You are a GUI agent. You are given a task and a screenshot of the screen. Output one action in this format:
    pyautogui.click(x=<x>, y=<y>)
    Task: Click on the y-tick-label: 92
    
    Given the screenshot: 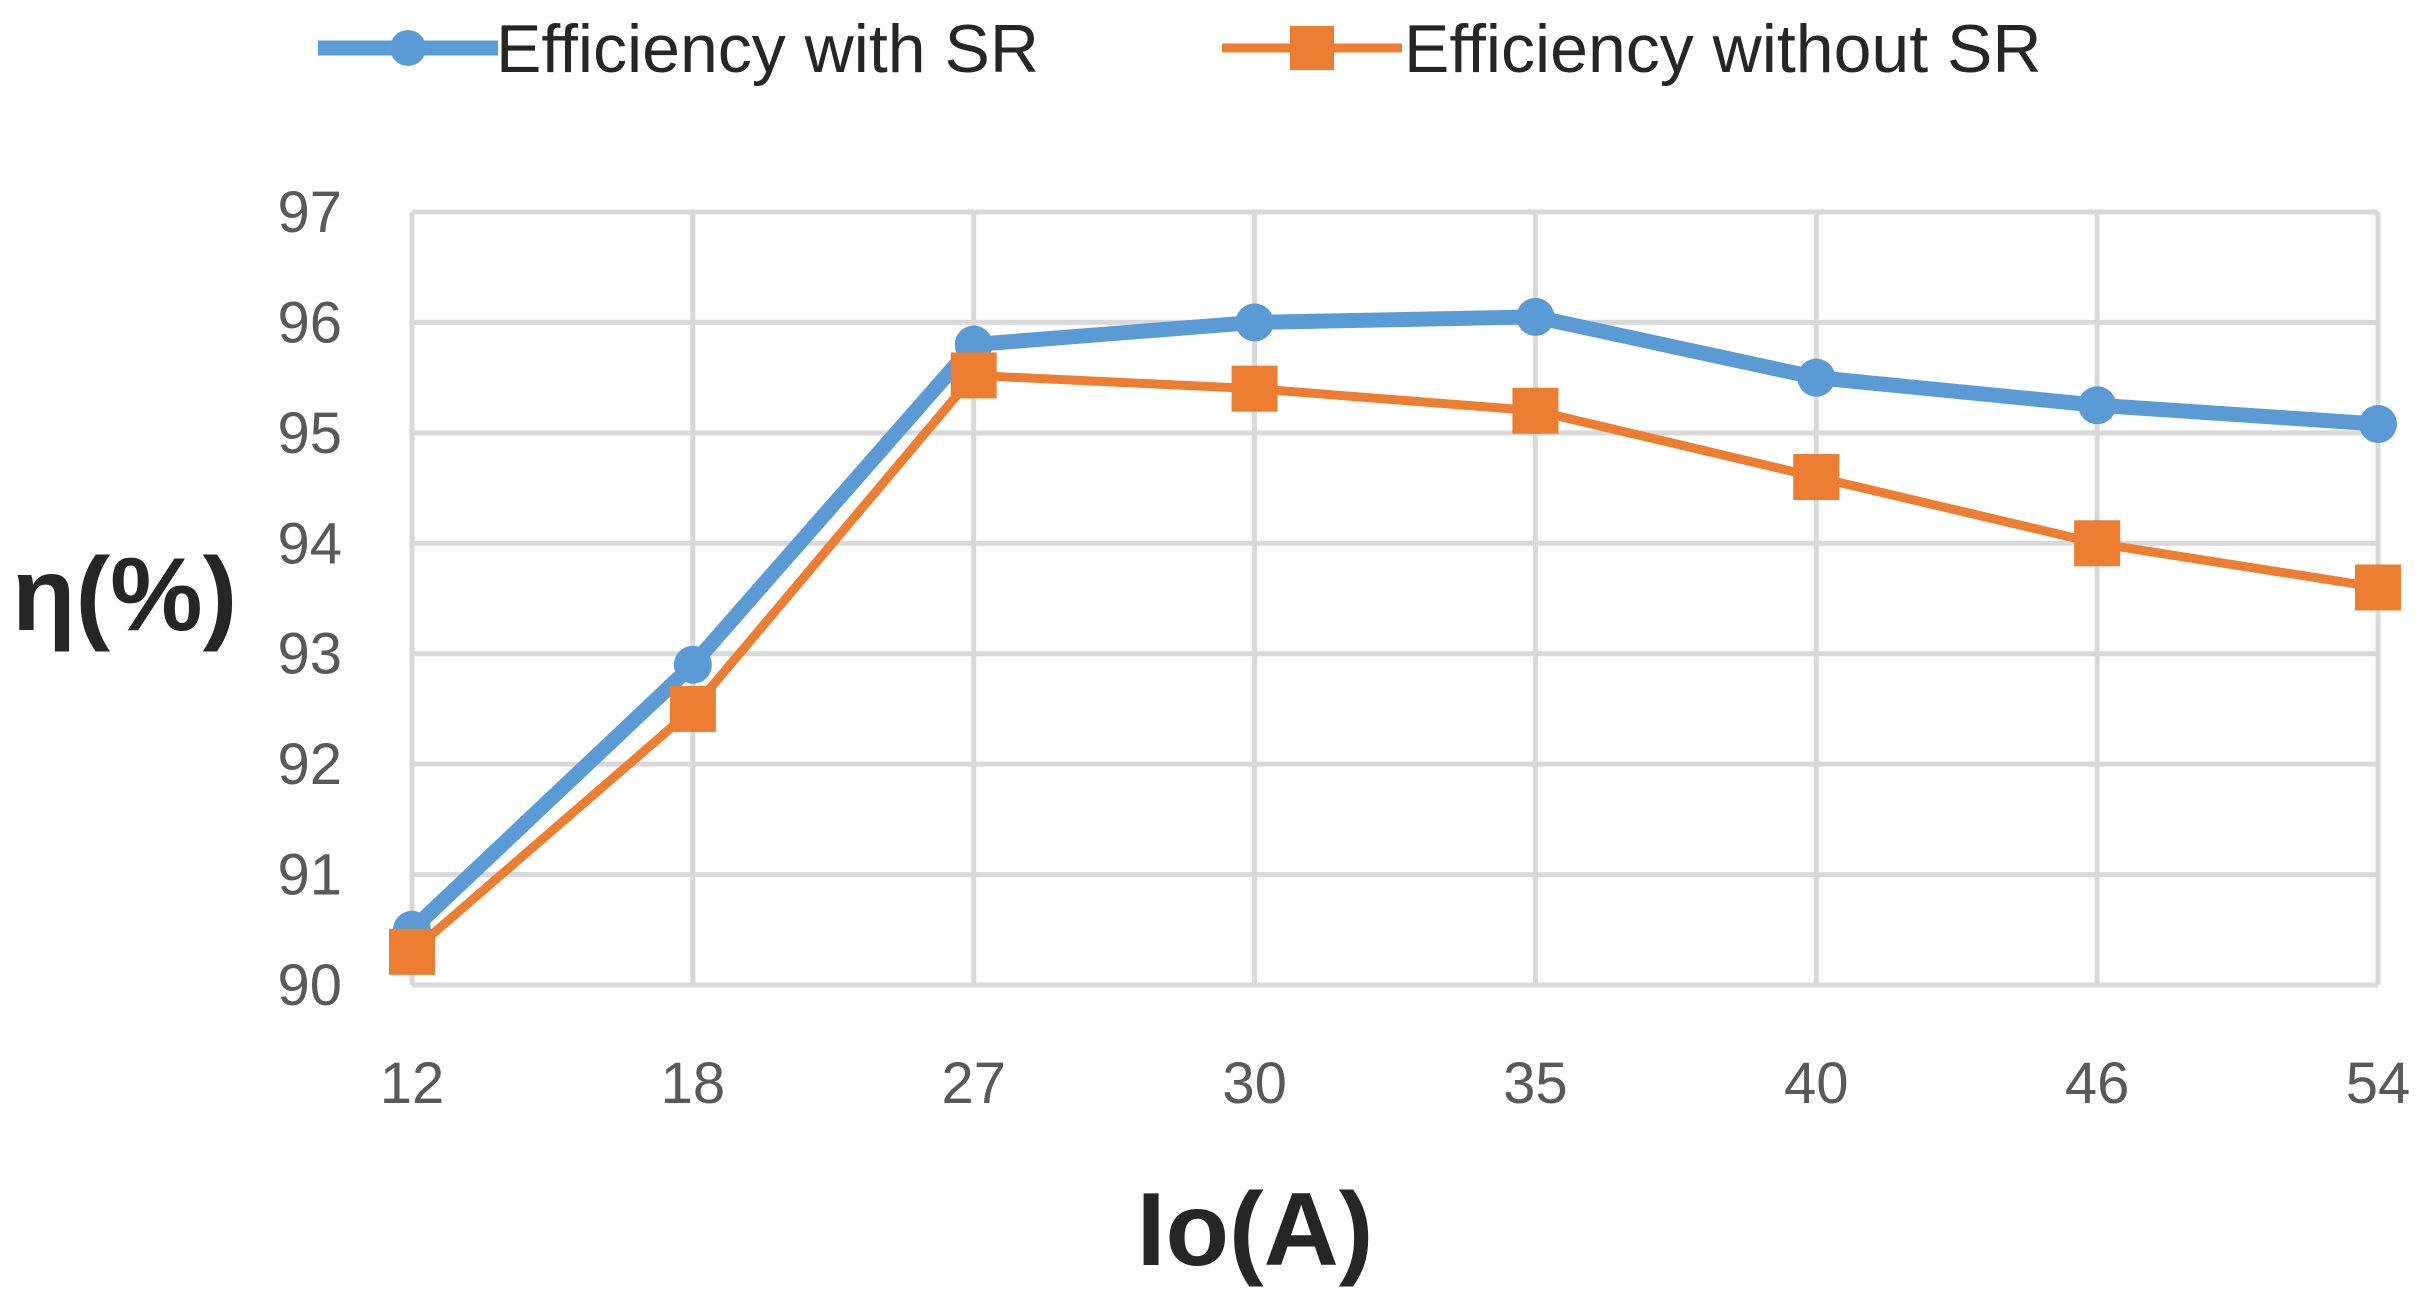 What is the action you would take?
    pyautogui.click(x=309, y=764)
    